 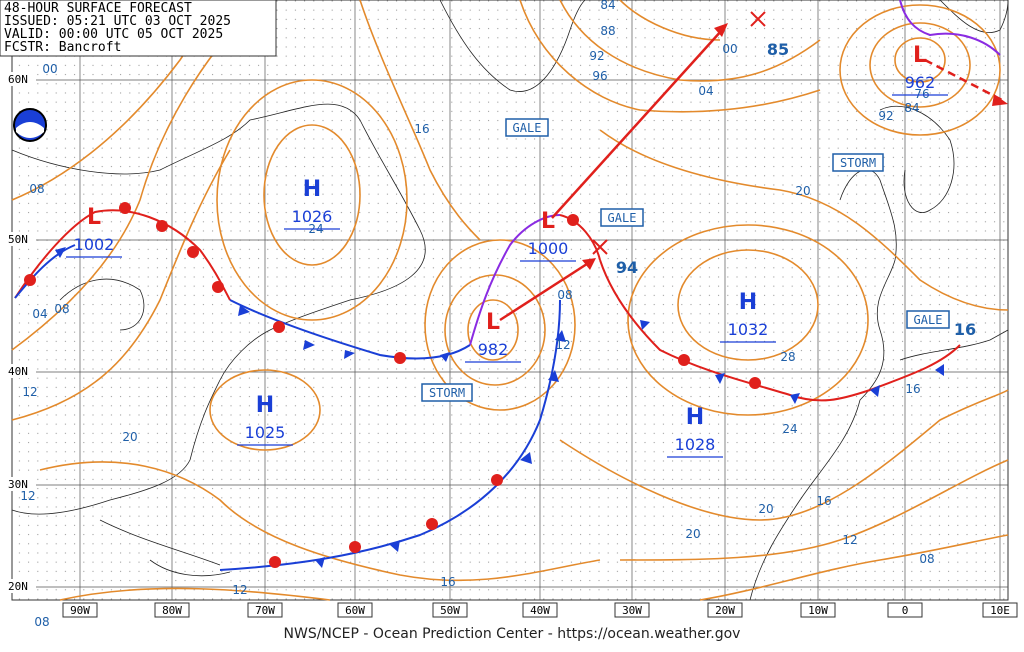 What do you see at coordinates (117, 21) in the screenshot?
I see `header-line: ISSUED: 05:21 UTC 03 OCT 2025` at bounding box center [117, 21].